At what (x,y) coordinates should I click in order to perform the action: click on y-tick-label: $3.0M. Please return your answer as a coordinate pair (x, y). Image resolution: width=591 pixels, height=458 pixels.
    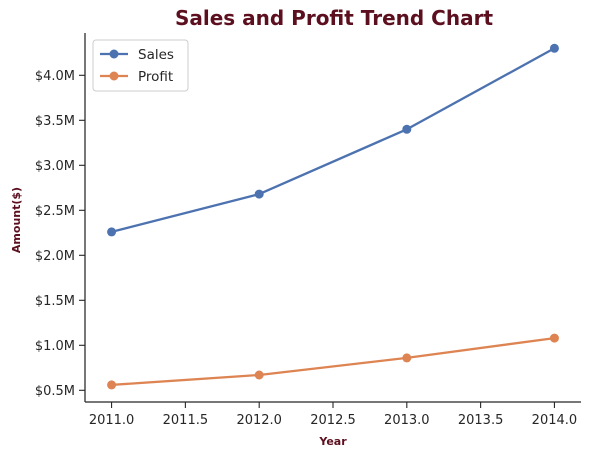
    Looking at the image, I should click on (55, 166).